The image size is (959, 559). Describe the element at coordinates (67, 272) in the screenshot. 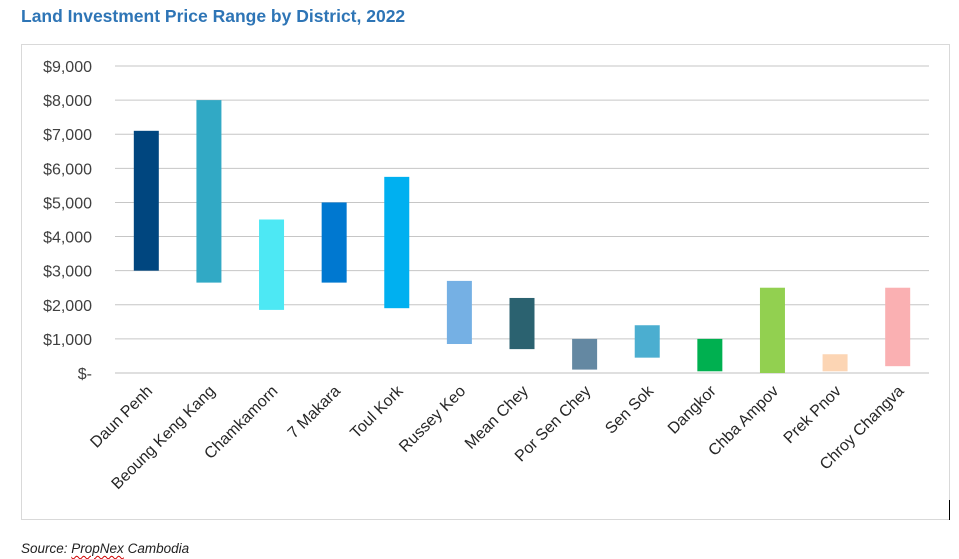

I see `y-tick-label: $3,000` at that location.